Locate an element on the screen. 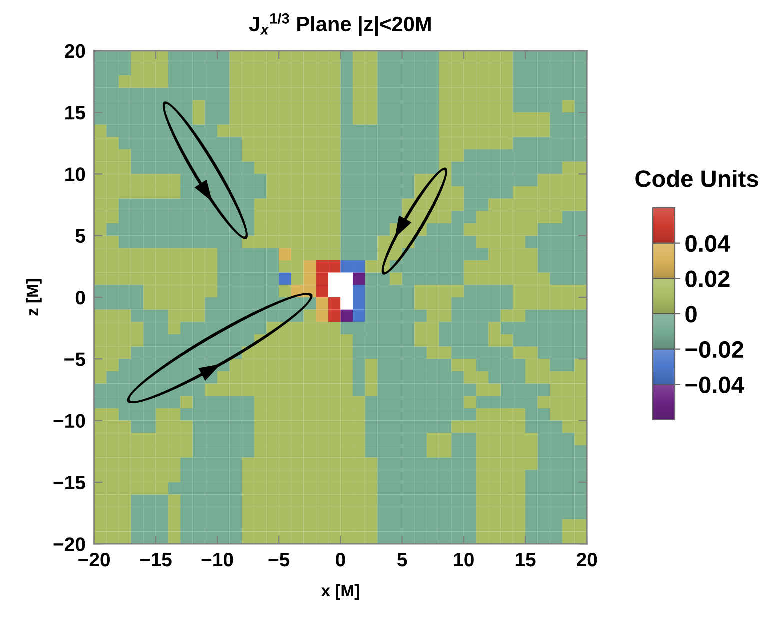  y-tick-label: 15 is located at coordinates (76, 113).